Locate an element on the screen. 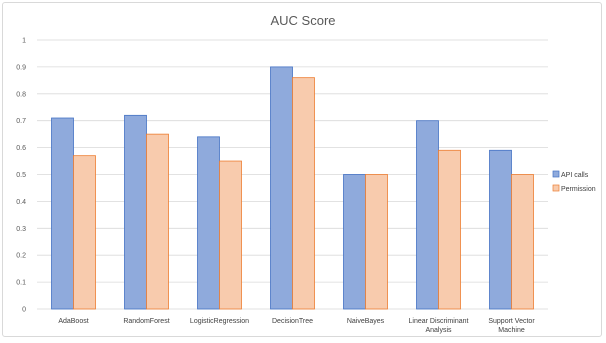 The width and height of the screenshot is (606, 343). x-category-line: RandomForest is located at coordinates (146, 321).